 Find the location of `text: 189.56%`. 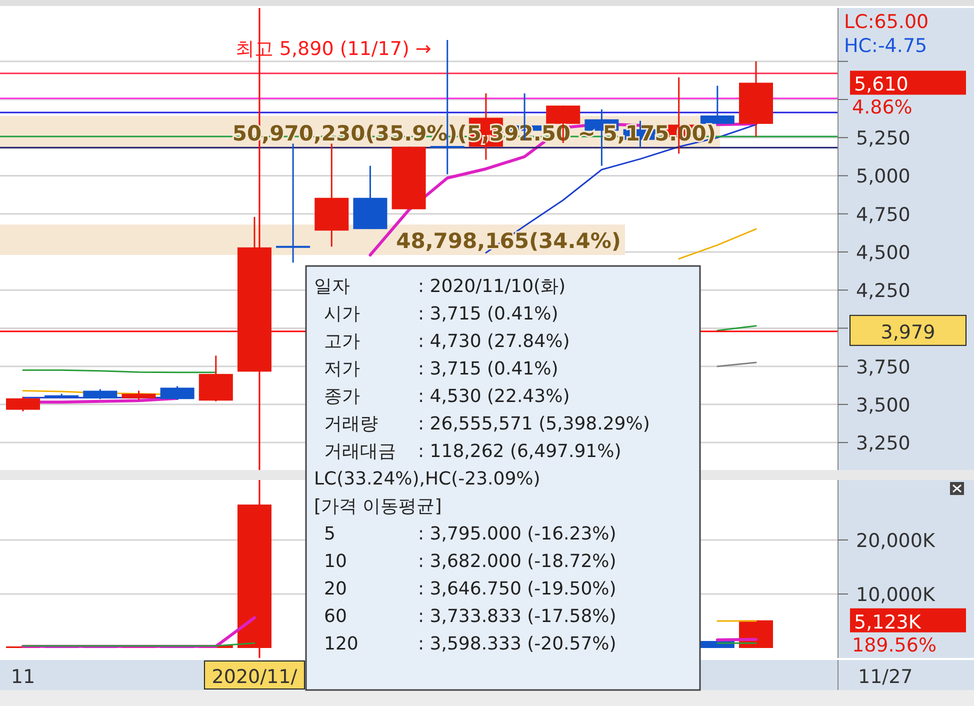

text: 189.56% is located at coordinates (894, 645).